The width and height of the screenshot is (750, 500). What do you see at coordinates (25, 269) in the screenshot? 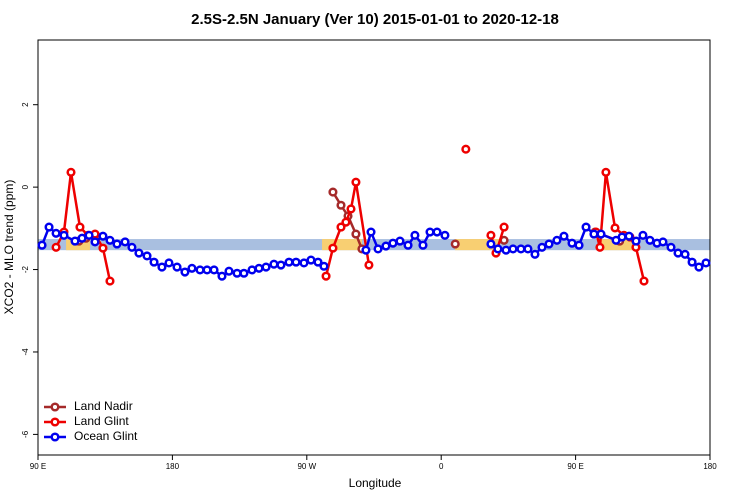
I see `y-tick-label: -2` at bounding box center [25, 269].